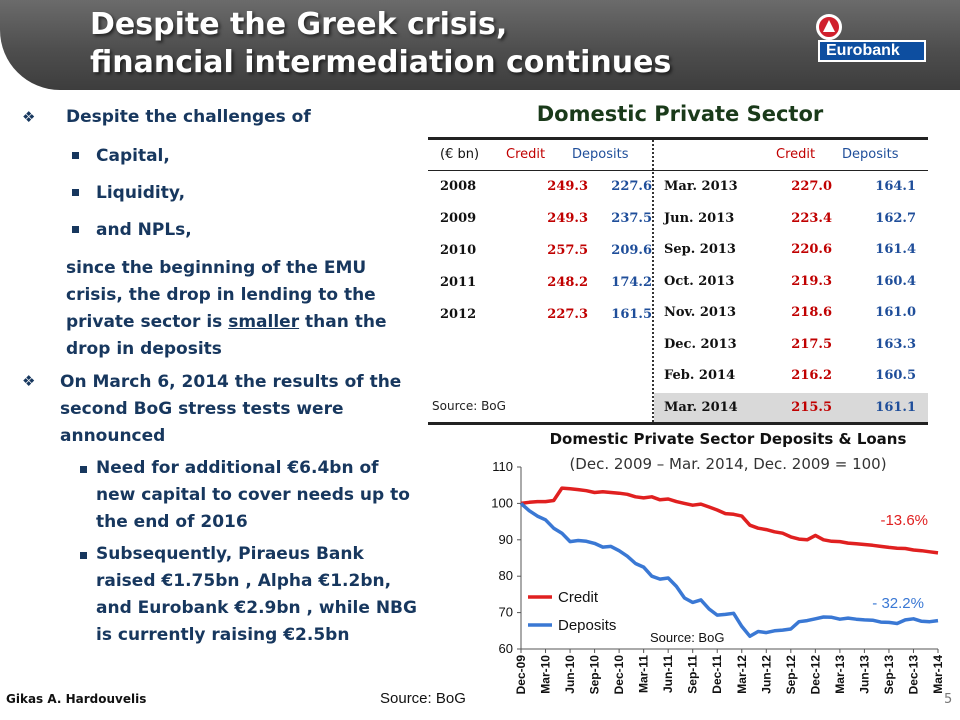 Image resolution: width=960 pixels, height=720 pixels. Describe the element at coordinates (872, 51) in the screenshot. I see `logo-text: Eurobank` at that location.